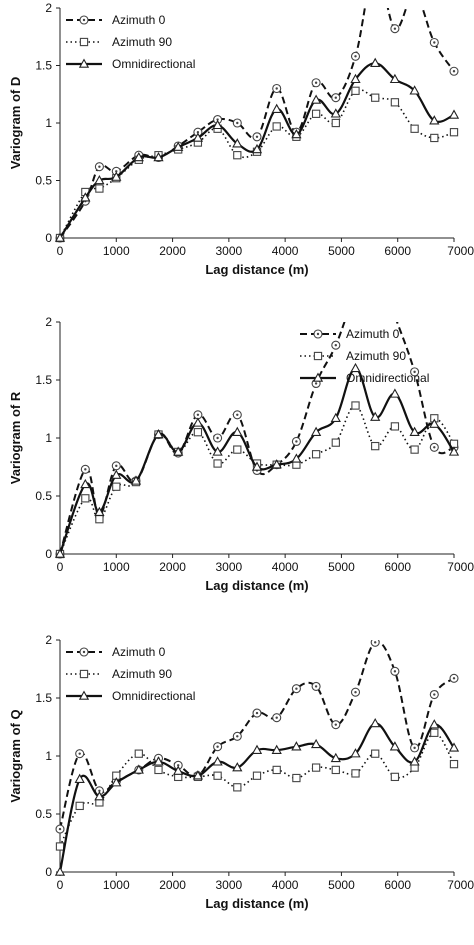 This screenshot has height=945, width=474. Describe the element at coordinates (257, 789) in the screenshot. I see `series-line-square` at that location.